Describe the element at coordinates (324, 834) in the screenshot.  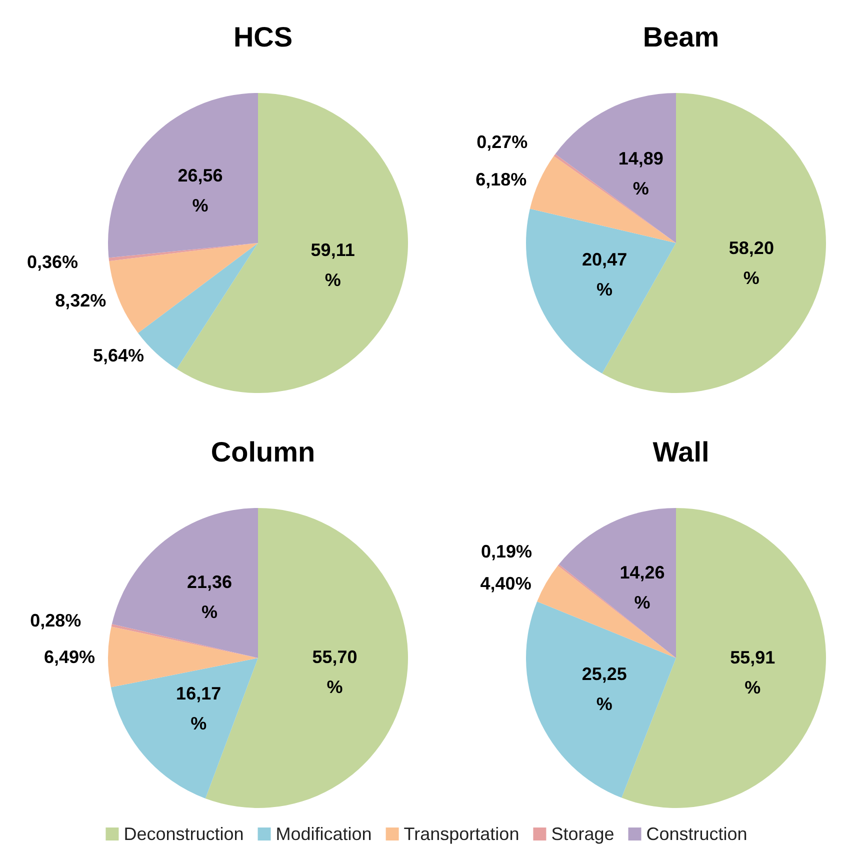
I see `legend-label: Modification` at that location.